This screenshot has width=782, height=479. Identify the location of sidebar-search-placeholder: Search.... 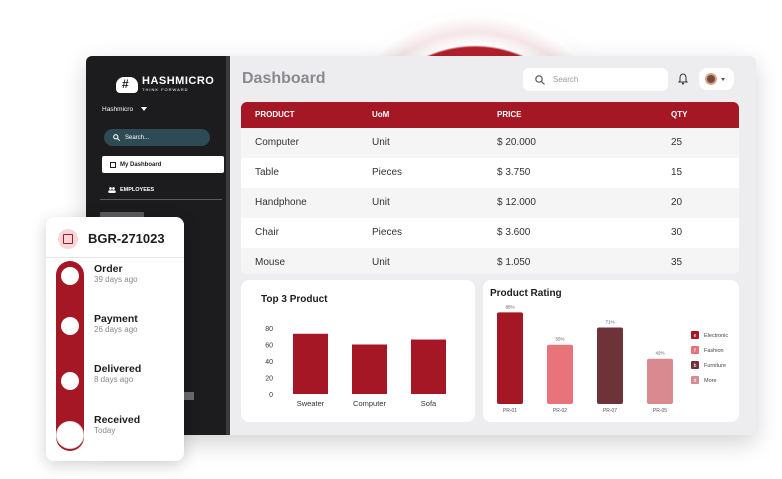
(137, 137).